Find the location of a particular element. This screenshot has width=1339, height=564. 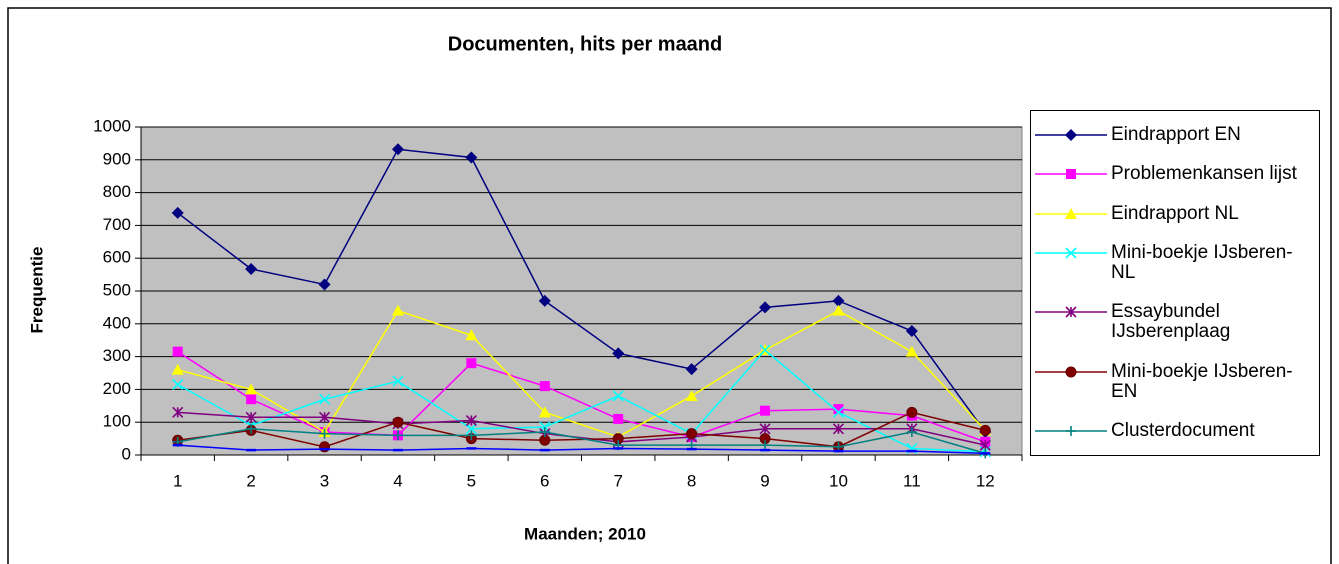

x-tick-label: 11 is located at coordinates (912, 480).